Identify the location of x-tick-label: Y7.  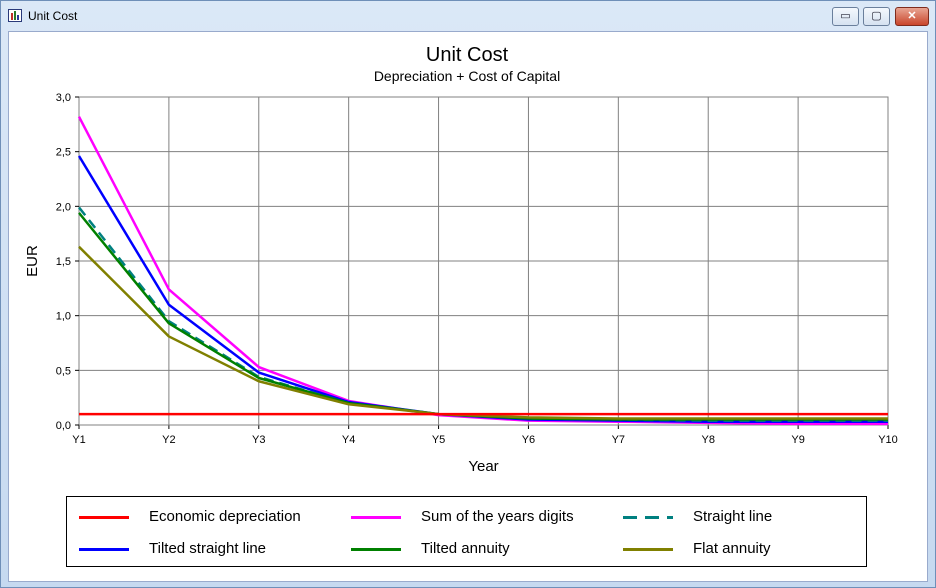
(618, 440).